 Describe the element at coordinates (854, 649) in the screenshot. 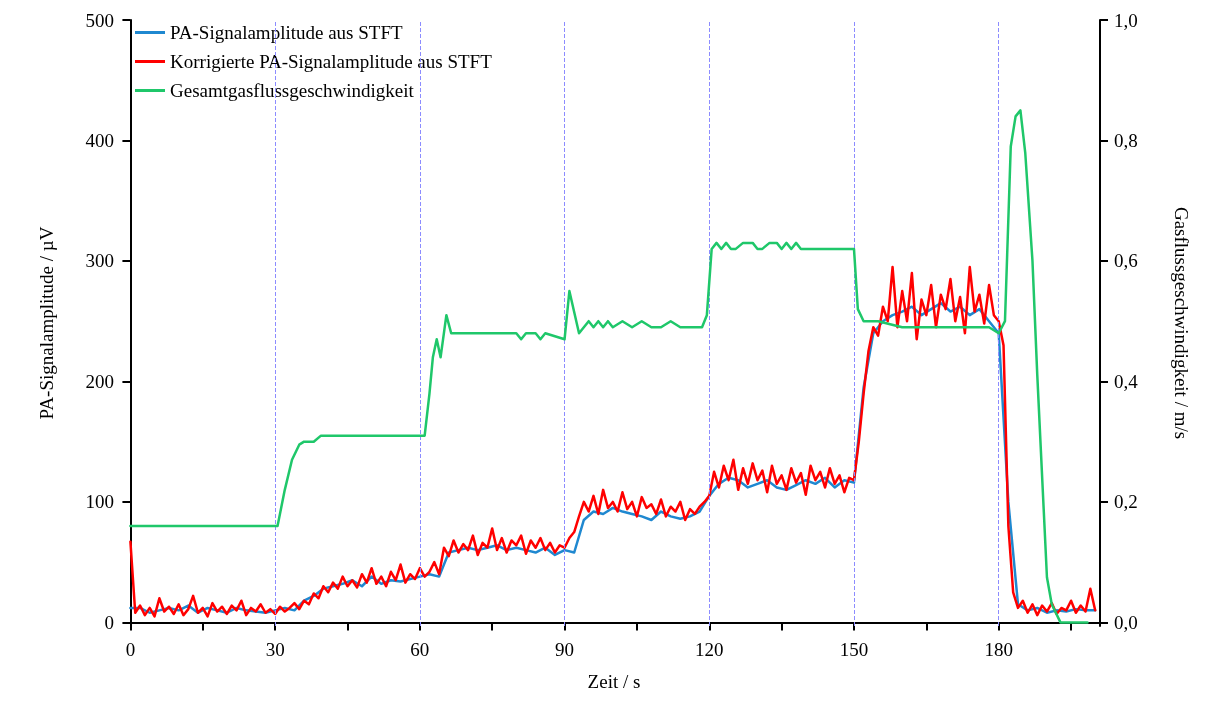

I see `x-tick-label: 150` at that location.